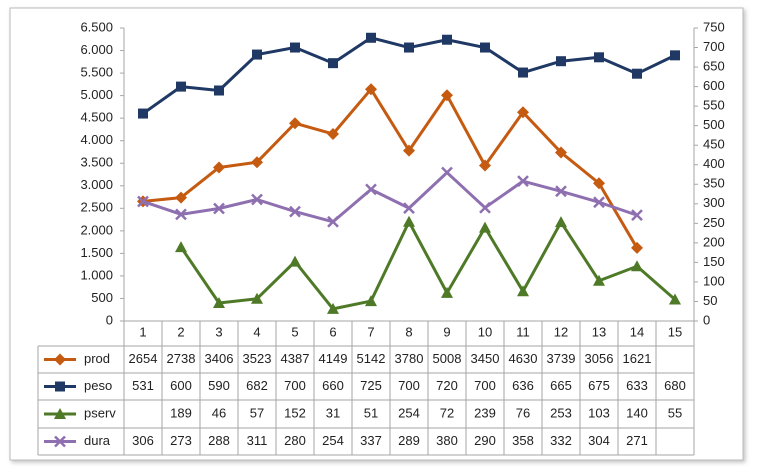 This screenshot has height=473, width=757. What do you see at coordinates (102, 297) in the screenshot?
I see `y-tick-label: 500` at bounding box center [102, 297].